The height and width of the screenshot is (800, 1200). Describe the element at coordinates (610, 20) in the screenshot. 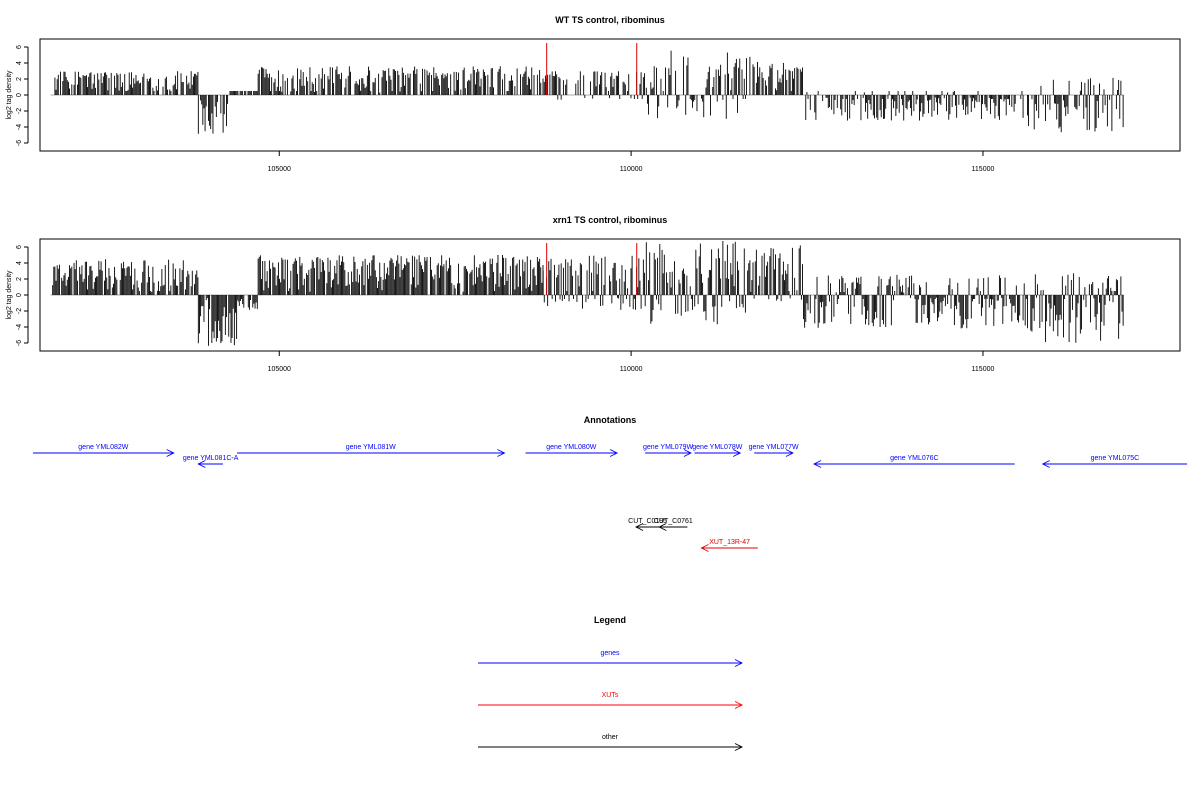

I see `wt-track-title: WT TS control, ribominus` at that location.